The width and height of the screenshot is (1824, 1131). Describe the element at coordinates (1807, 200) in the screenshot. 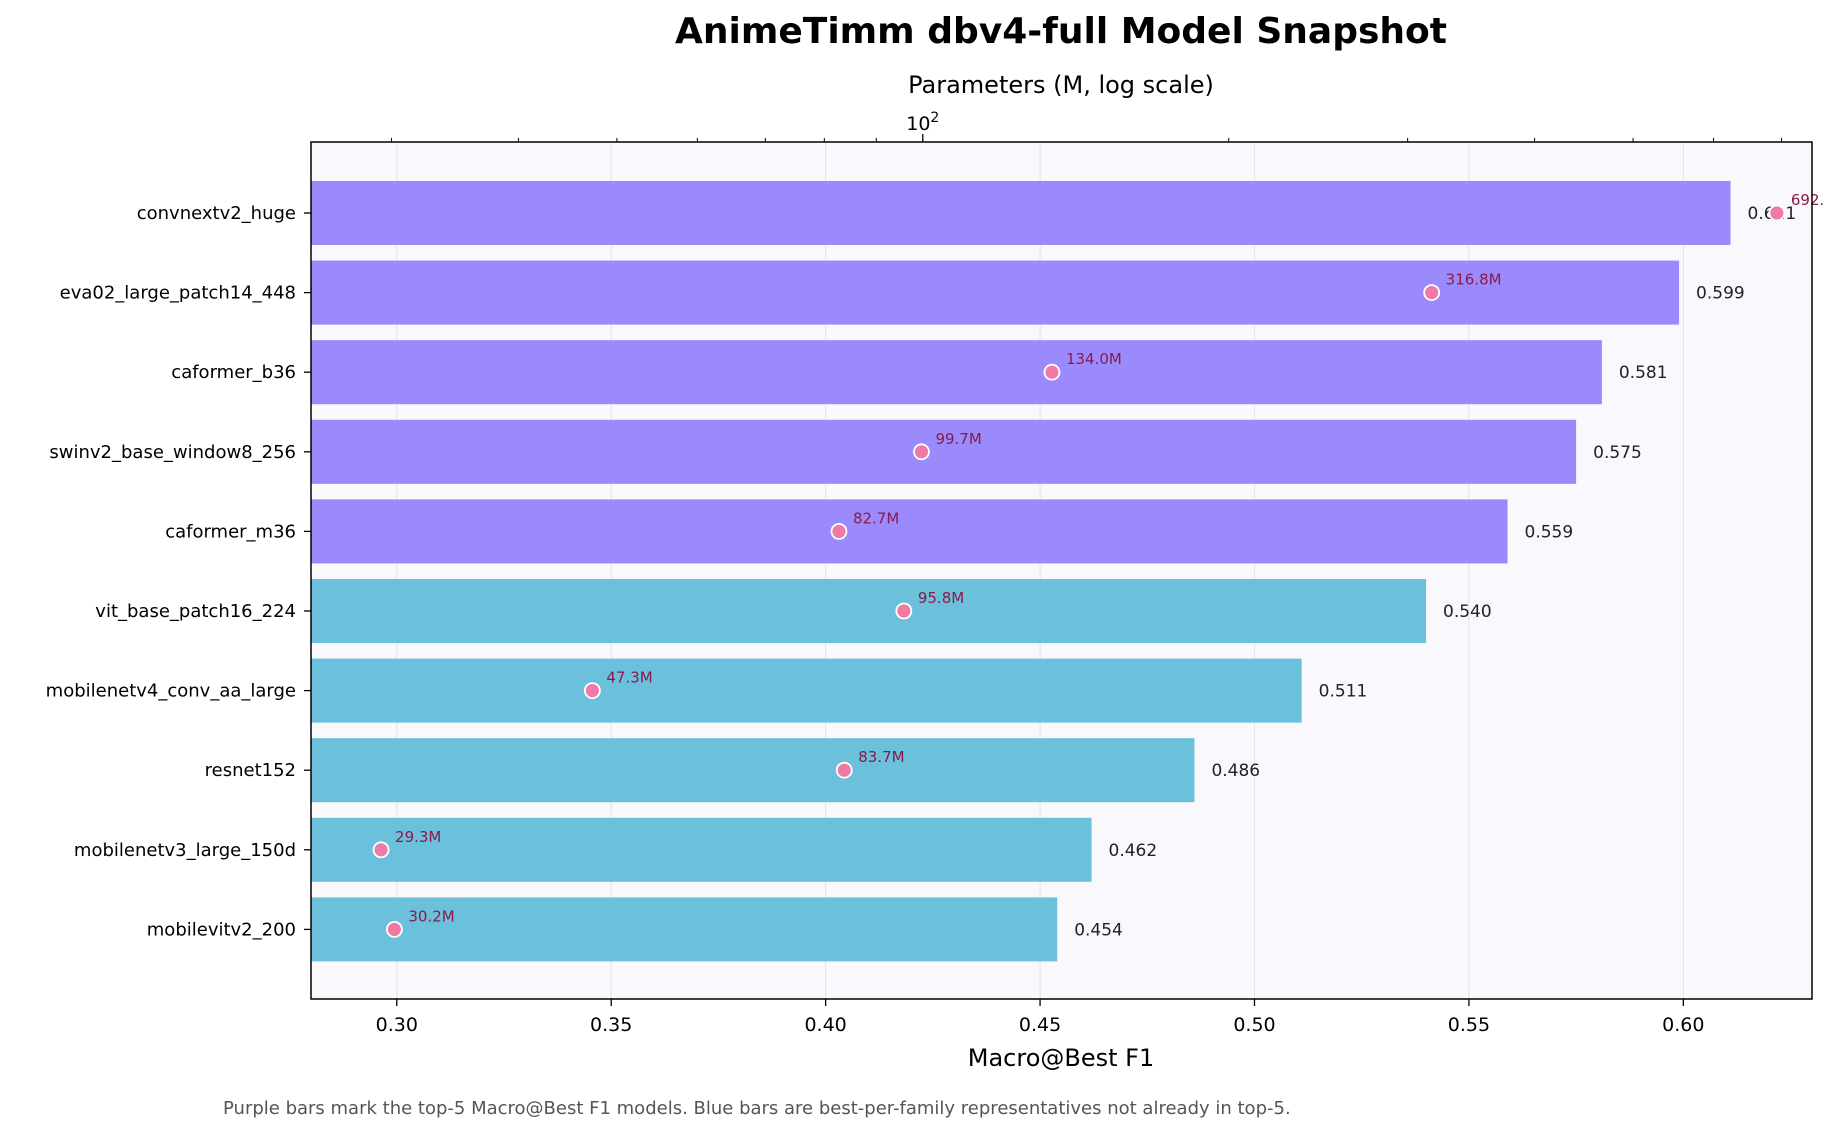

I see `param-value-label: 692.6M` at that location.